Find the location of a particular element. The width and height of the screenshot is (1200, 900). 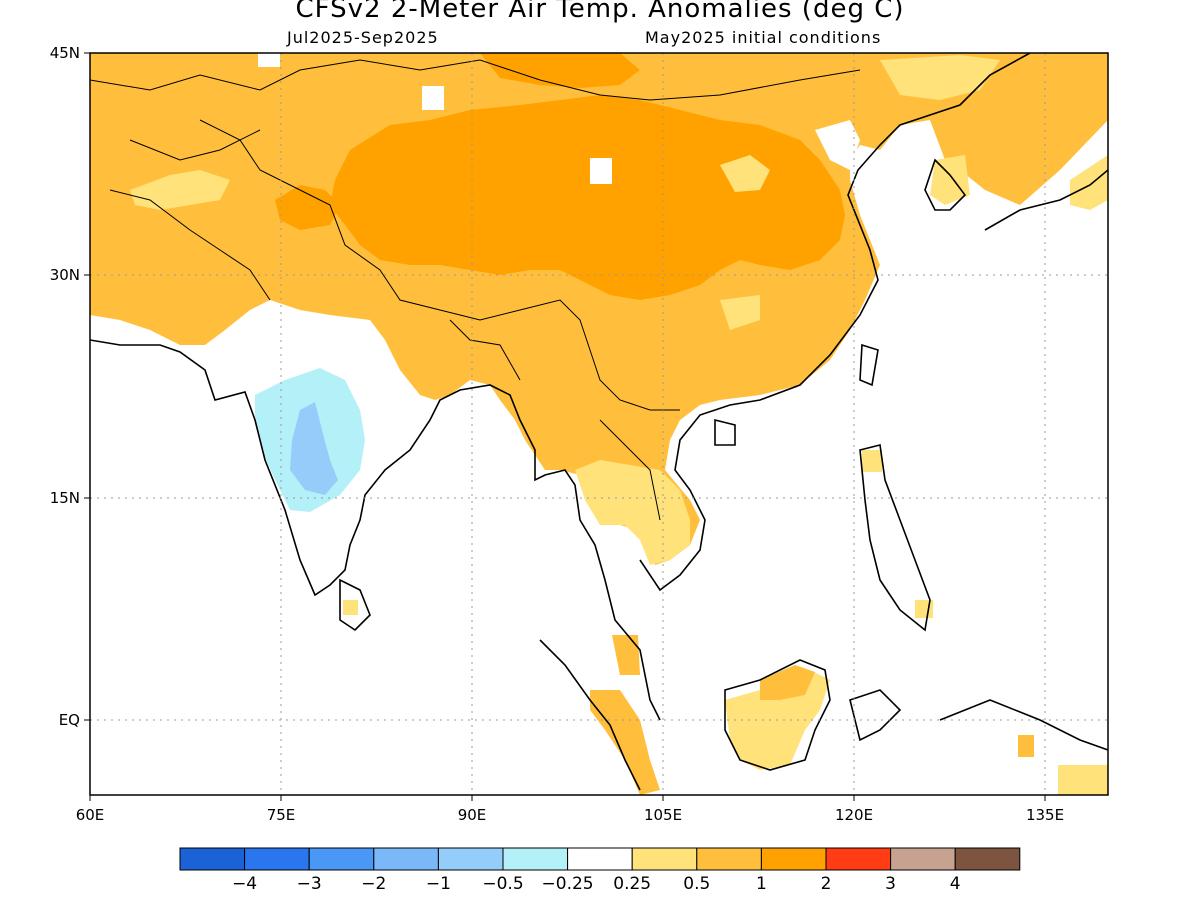

colorbar-label: 0.5 is located at coordinates (696, 884).